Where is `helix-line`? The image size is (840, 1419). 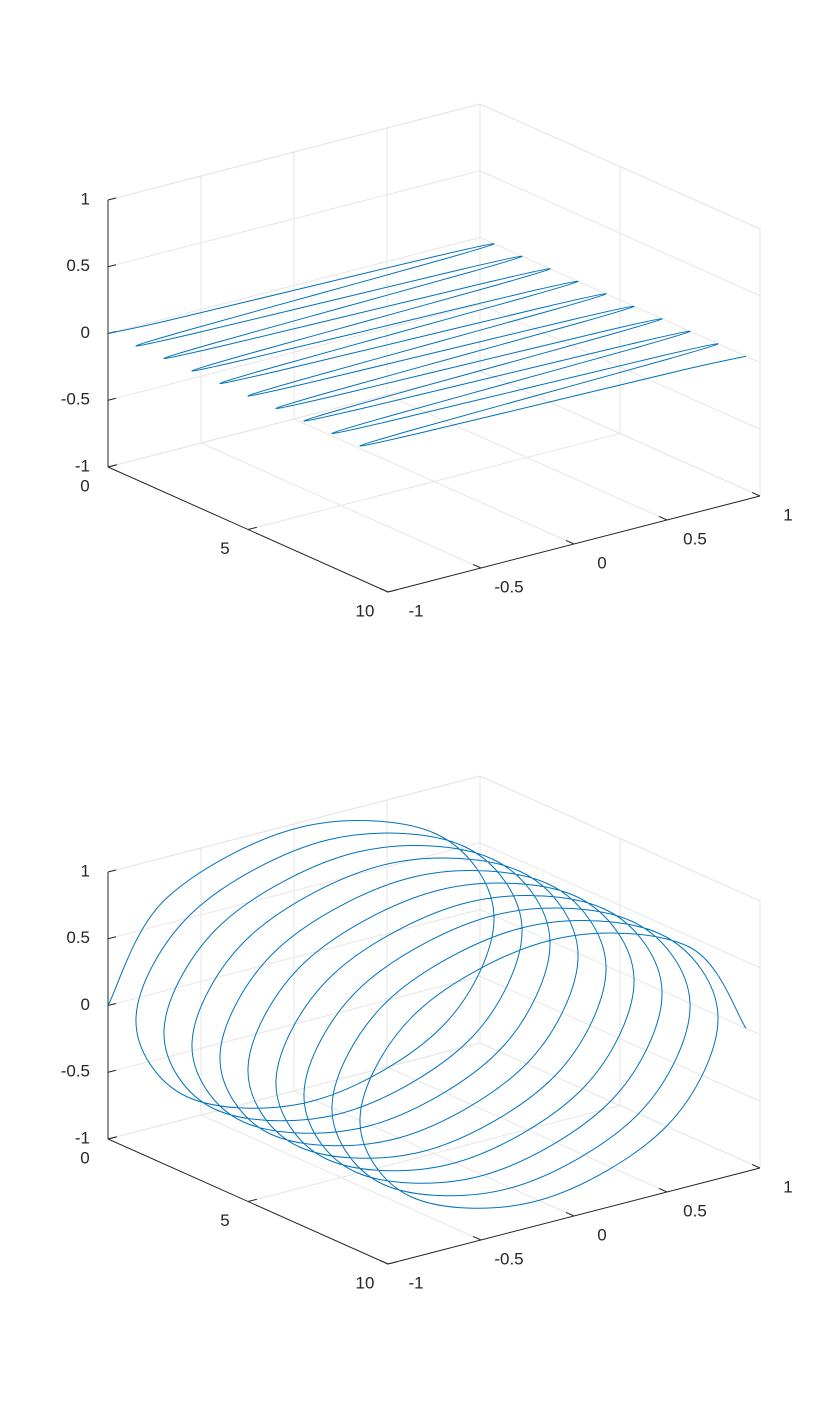
helix-line is located at coordinates (427, 345).